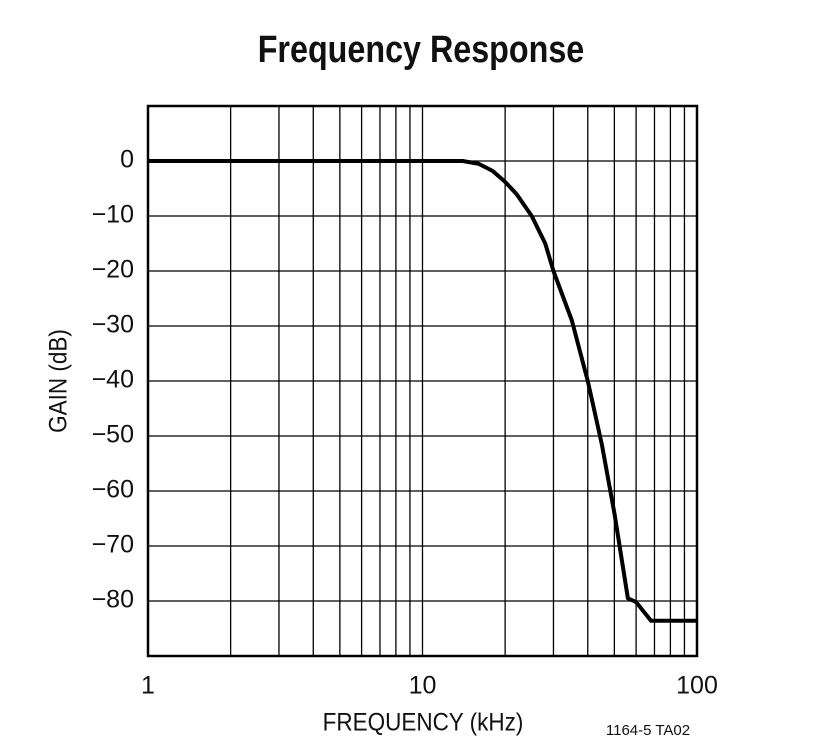  I want to click on y-tick-label: −40, so click(113, 380).